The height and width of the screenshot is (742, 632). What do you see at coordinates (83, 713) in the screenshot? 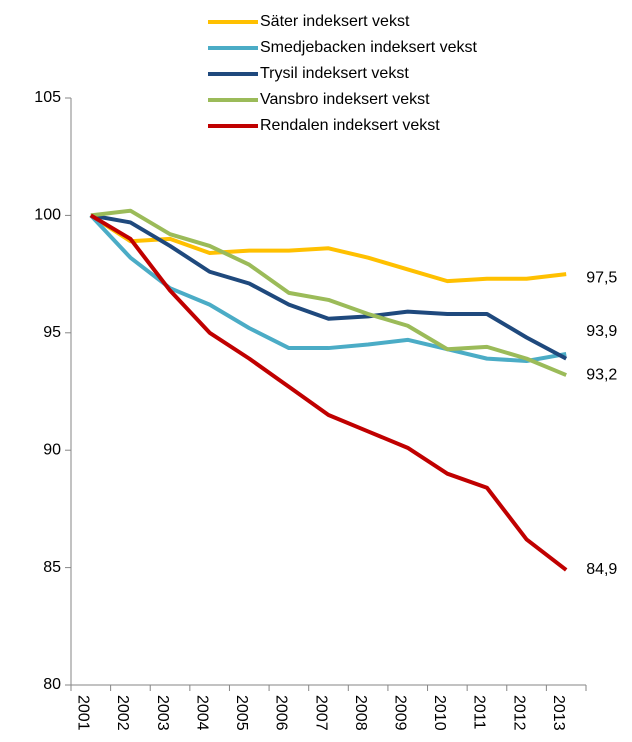
I see `x-tick-label: 2001` at bounding box center [83, 713].